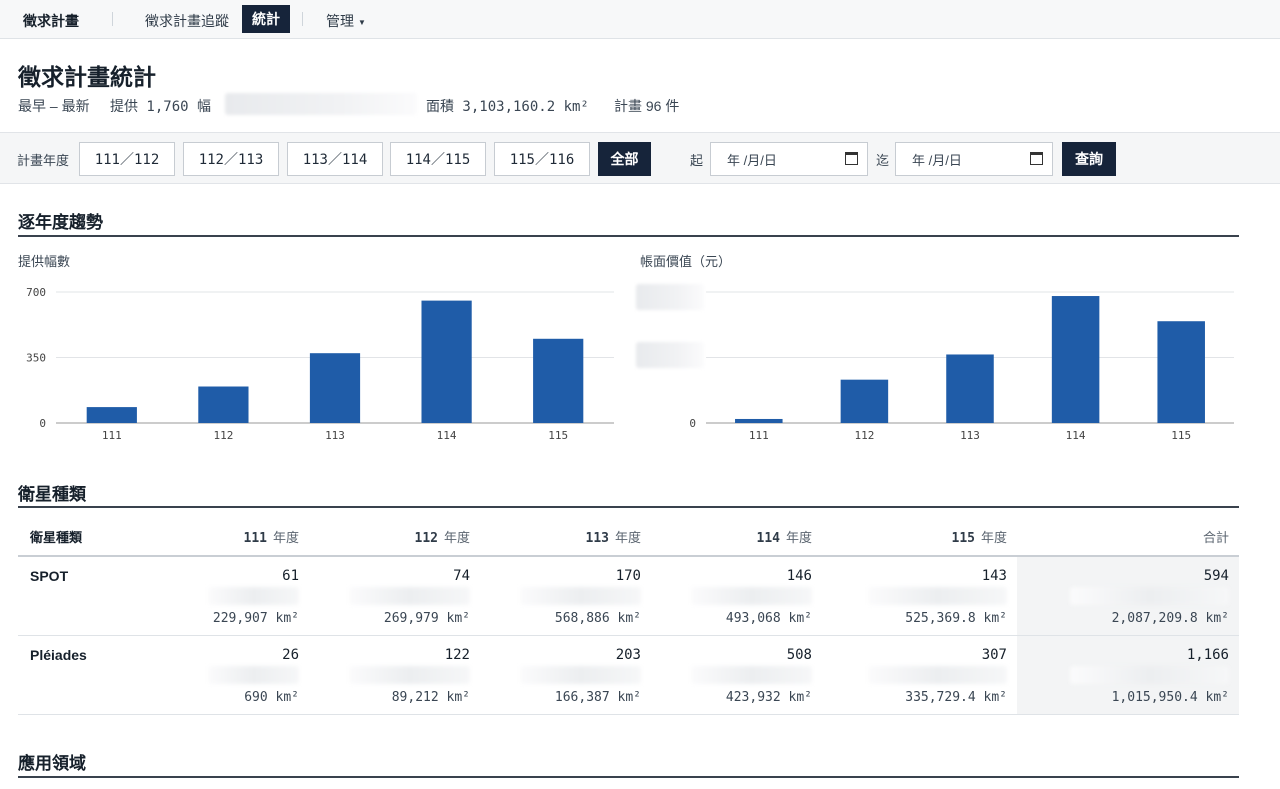 Image resolution: width=1280 pixels, height=789 pixels. What do you see at coordinates (231, 159) in the screenshot?
I see `year-button-112: 112／113` at bounding box center [231, 159].